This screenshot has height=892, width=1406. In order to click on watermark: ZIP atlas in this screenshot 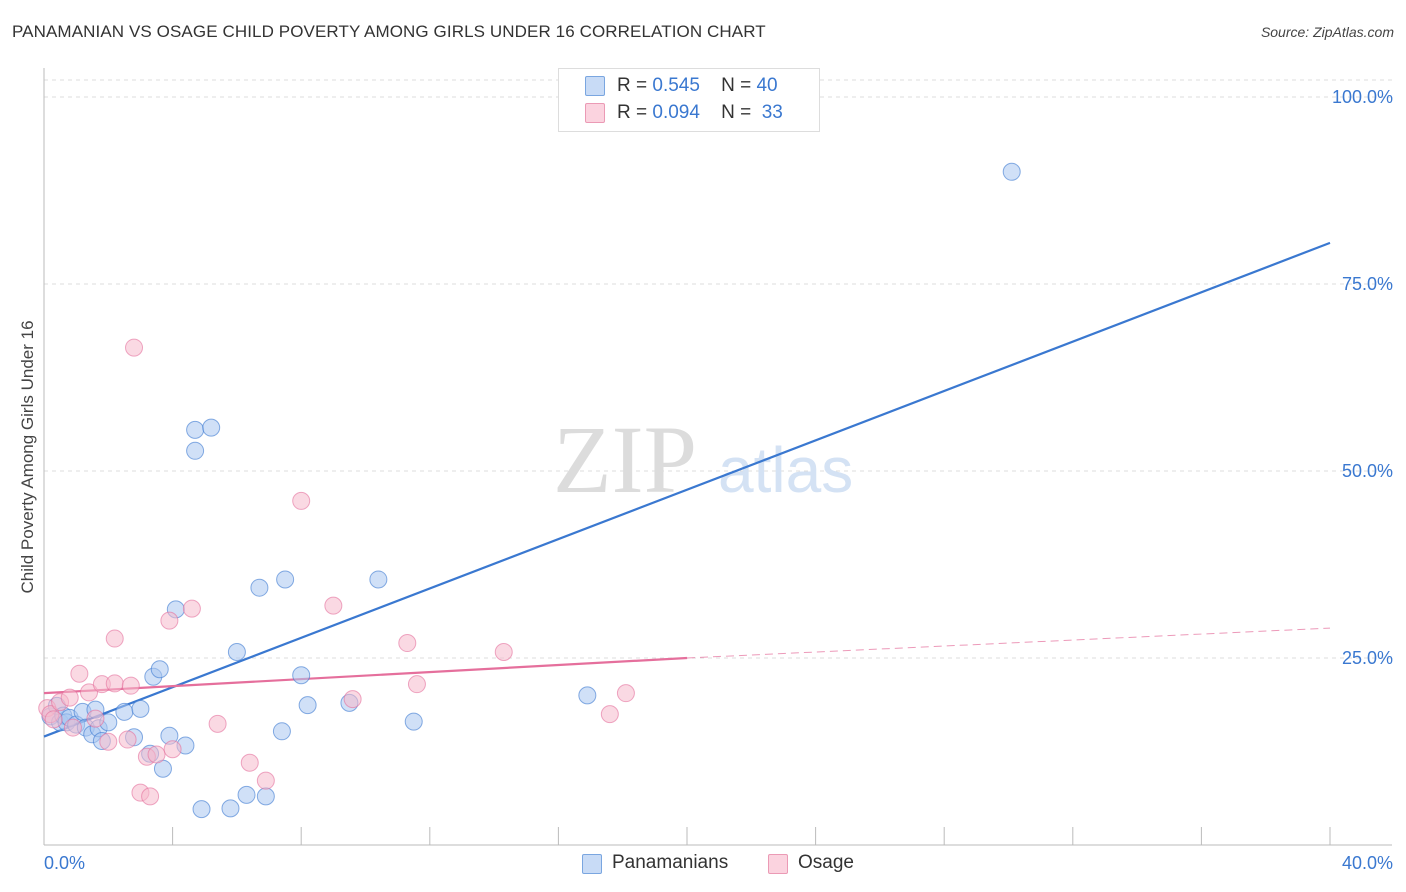, I will do `click(703, 459)`.